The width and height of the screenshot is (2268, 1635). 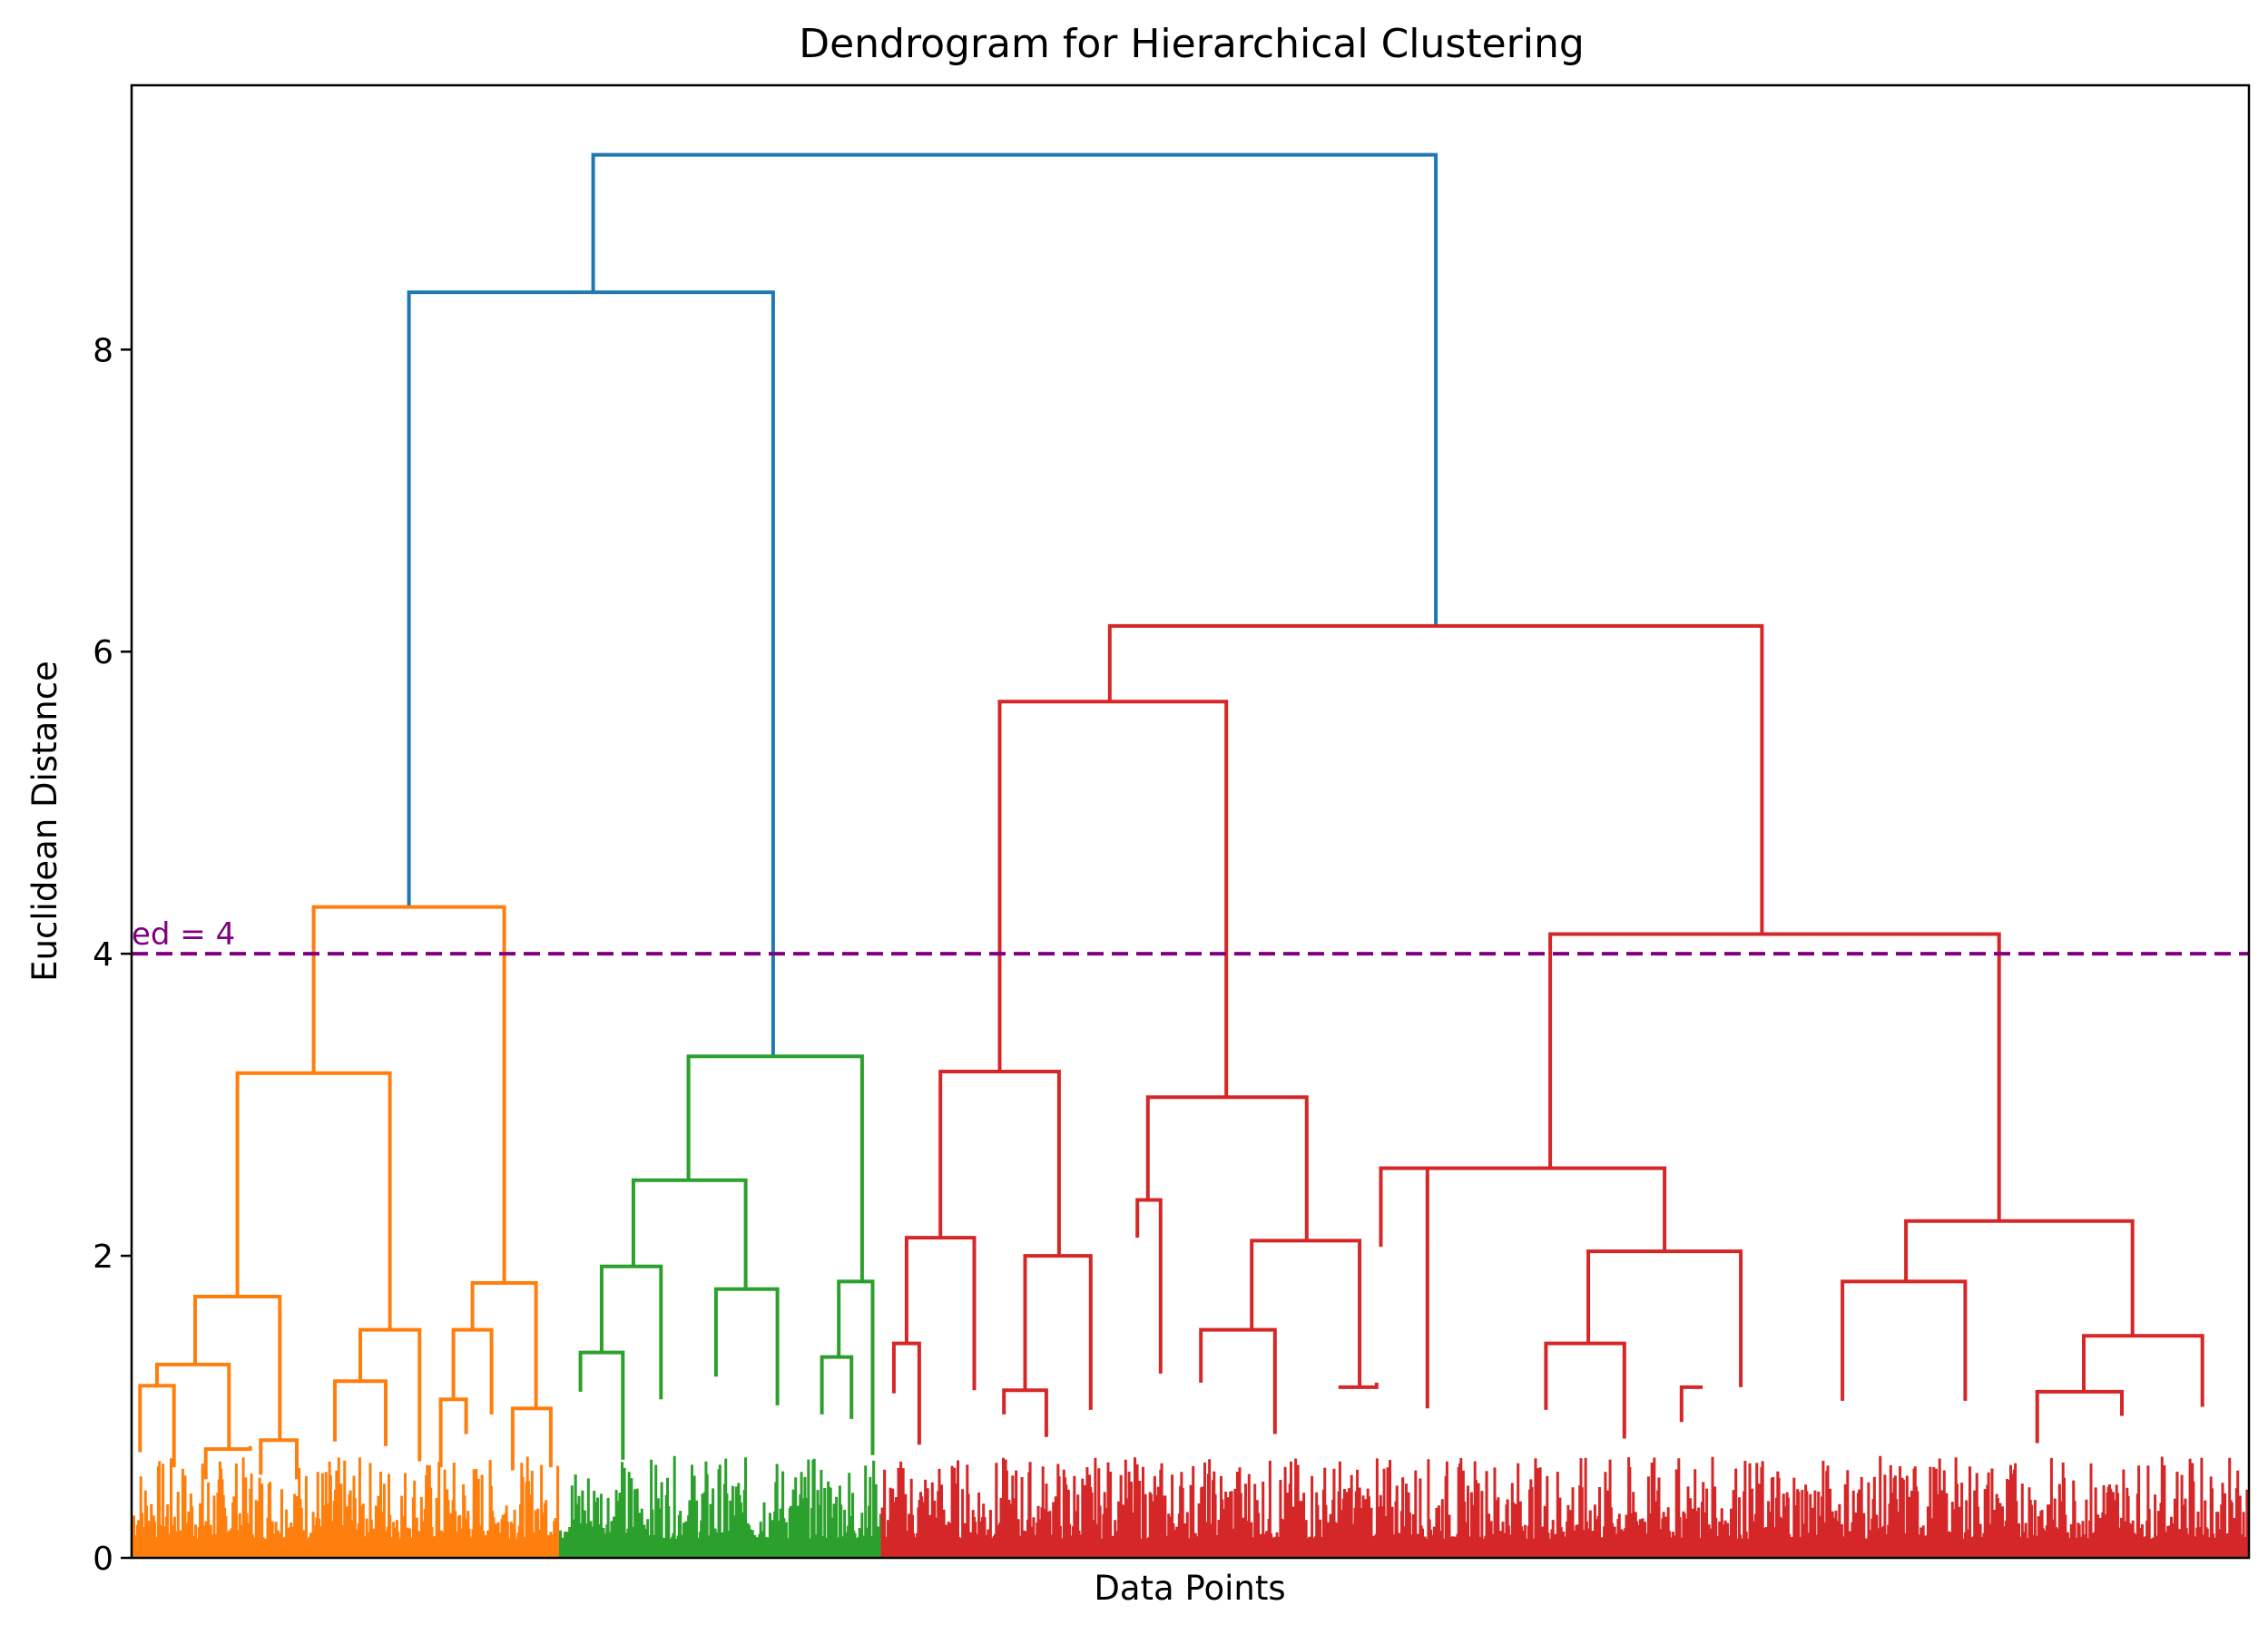 What do you see at coordinates (183, 935) in the screenshot?
I see `threshold-label: ed = 4` at bounding box center [183, 935].